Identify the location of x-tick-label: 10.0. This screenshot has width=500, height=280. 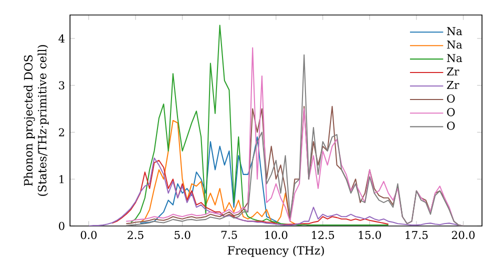
(276, 235).